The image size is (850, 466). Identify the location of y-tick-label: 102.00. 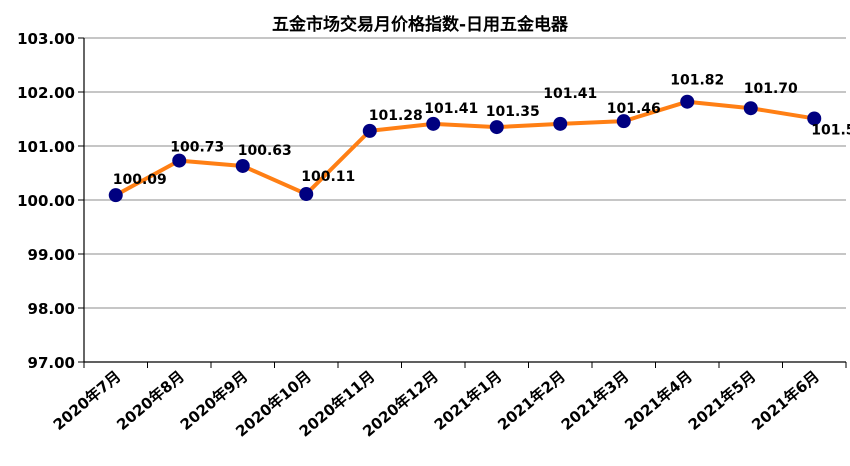
(46, 93).